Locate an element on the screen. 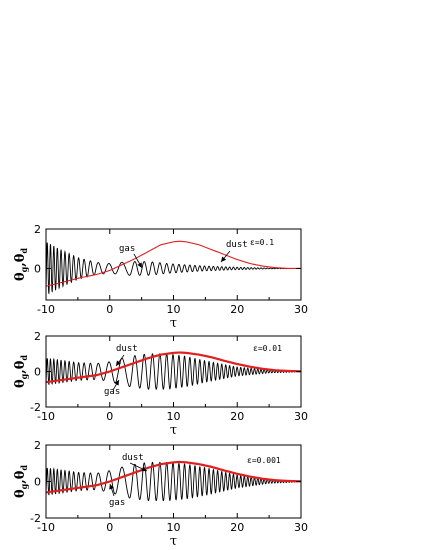 This screenshot has width=425, height=550. epsilon-label: ε=0.1 is located at coordinates (262, 242).